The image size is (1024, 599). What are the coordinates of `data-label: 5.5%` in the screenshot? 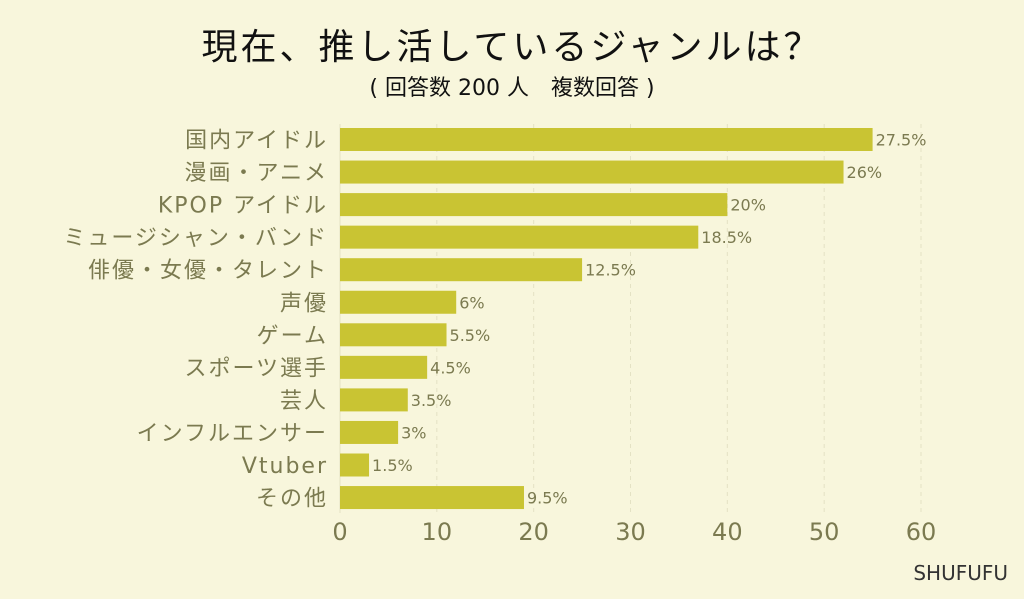 It's located at (470, 335).